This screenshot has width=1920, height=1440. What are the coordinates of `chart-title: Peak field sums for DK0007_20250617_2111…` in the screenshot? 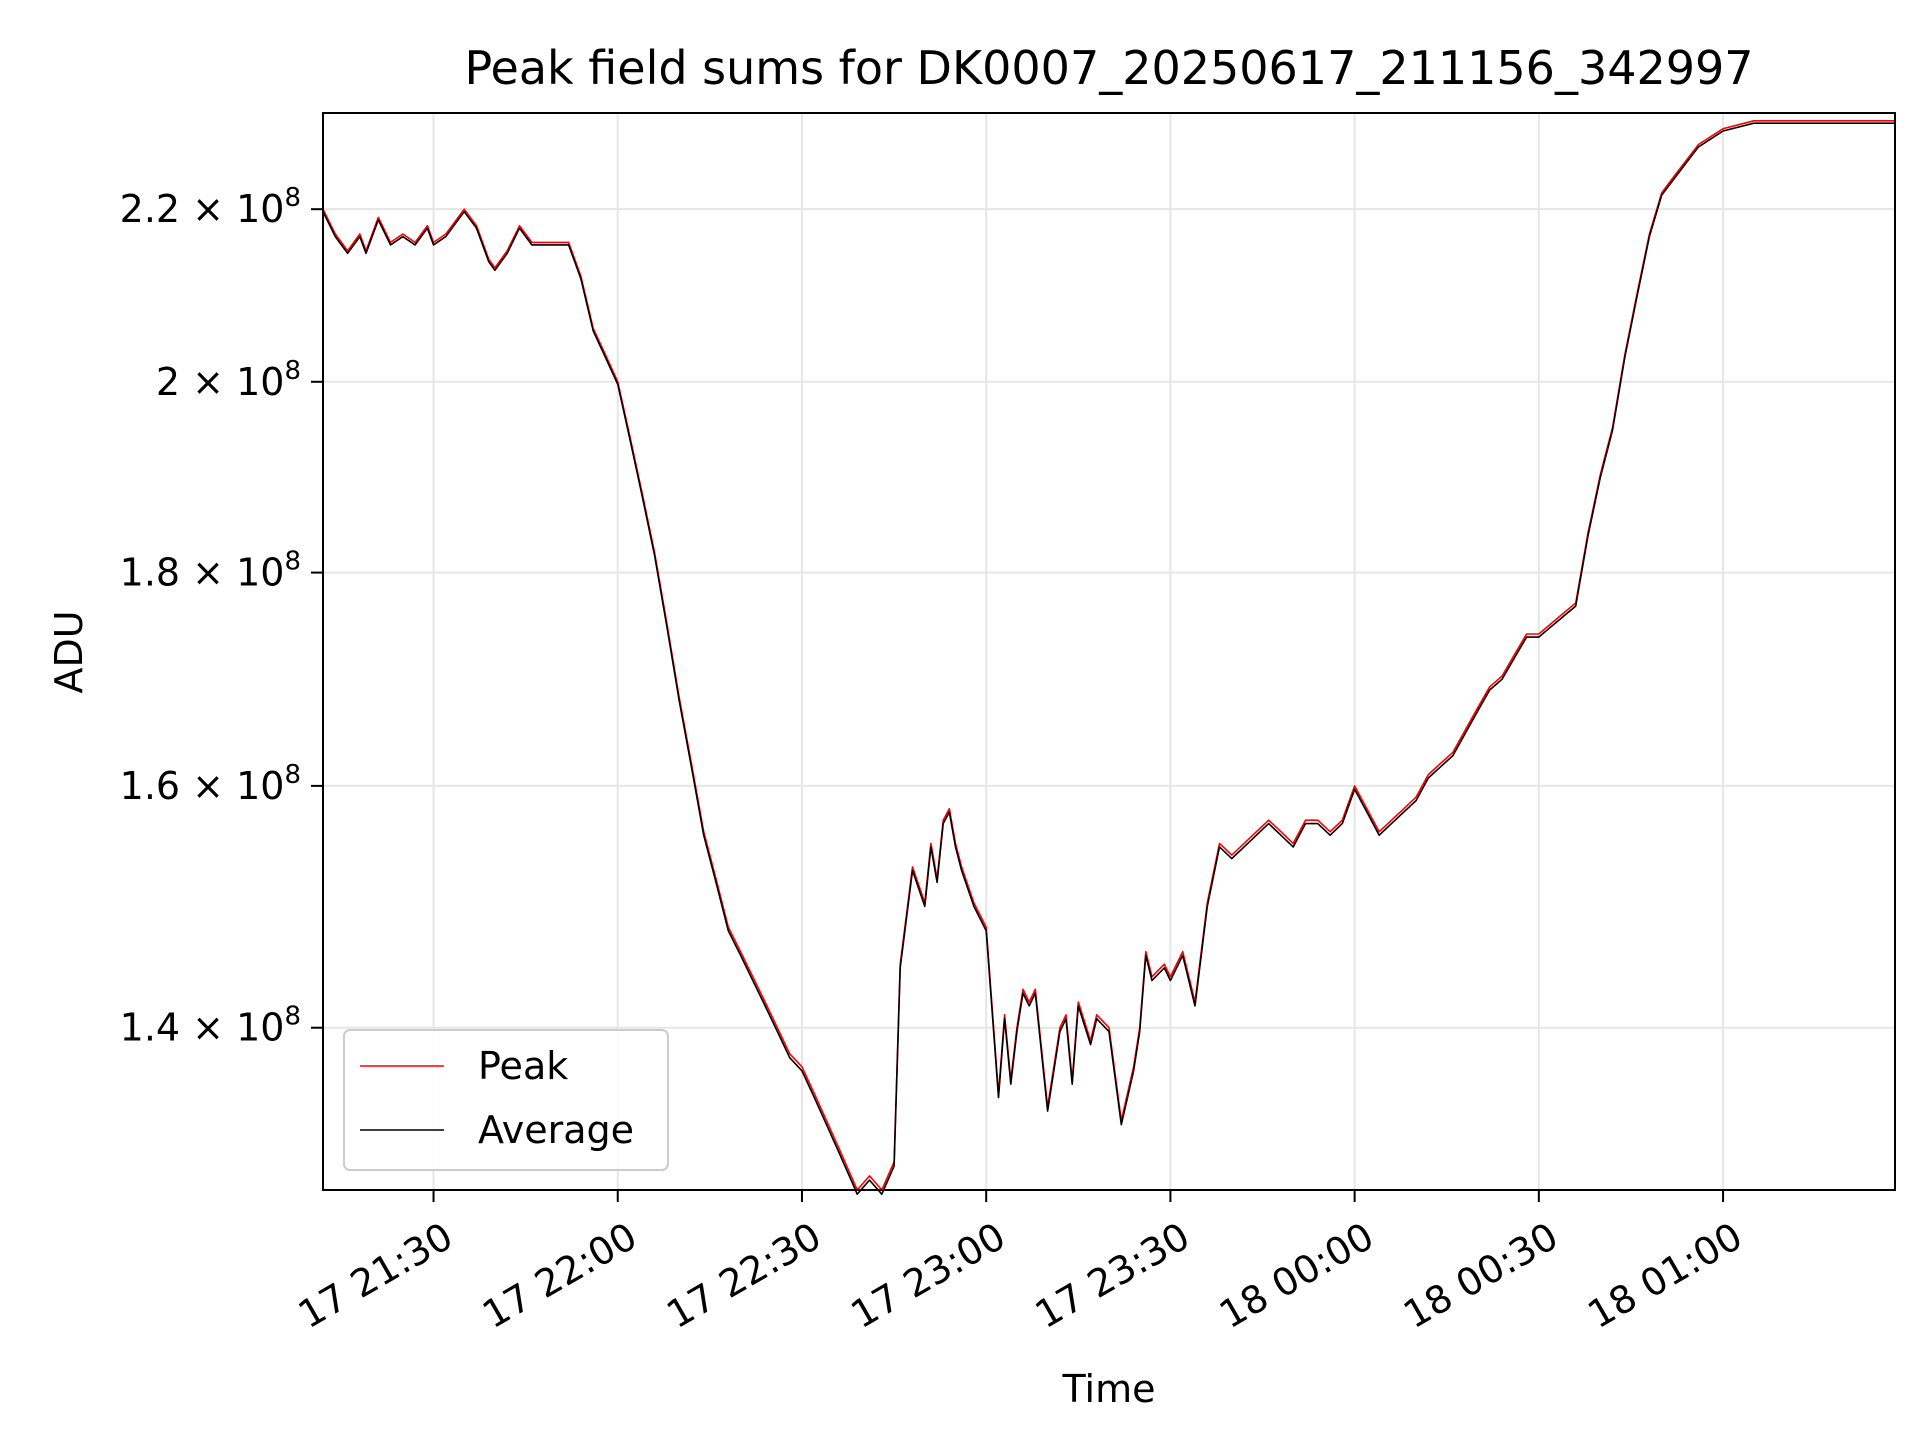 It's located at (1108, 68).